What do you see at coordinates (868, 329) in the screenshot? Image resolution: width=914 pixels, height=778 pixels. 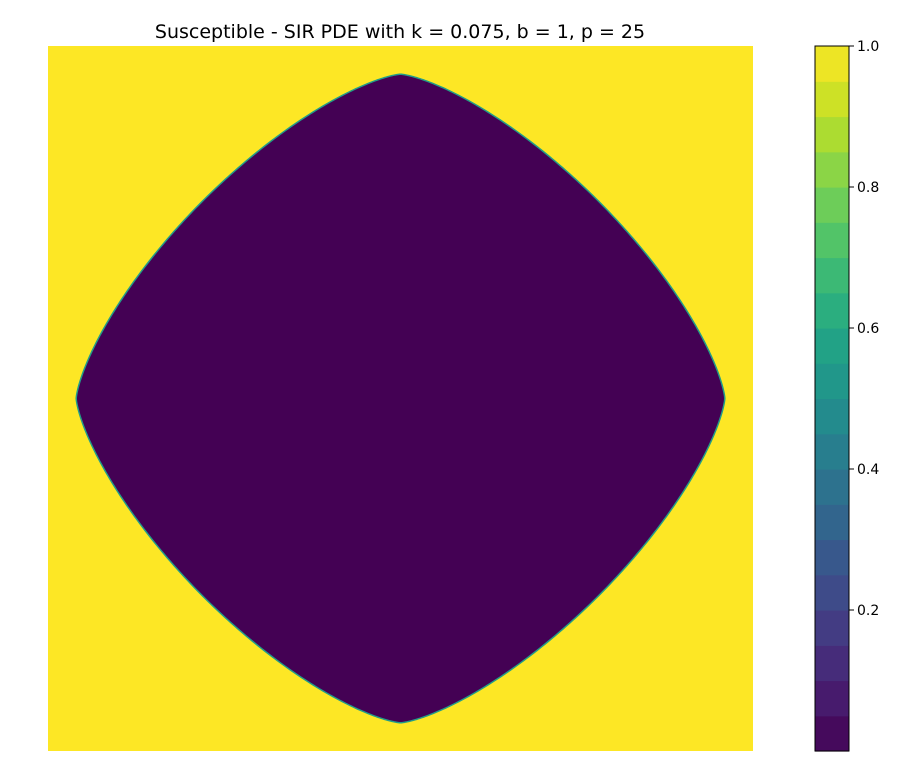 I see `colorbar-tick-label: 0.6` at bounding box center [868, 329].